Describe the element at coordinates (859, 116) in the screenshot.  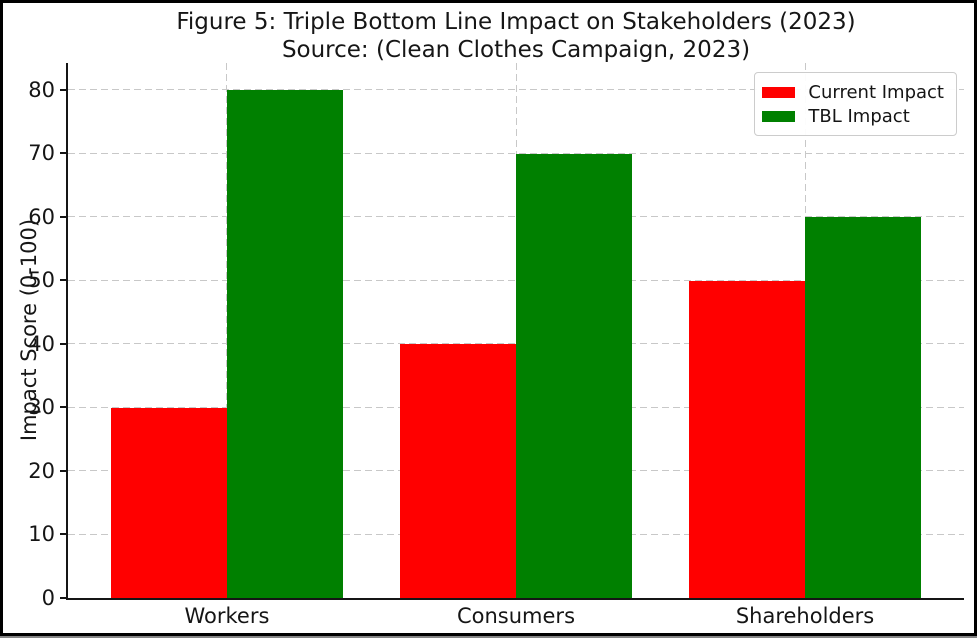
I see `legend-label-tbl-impact: TBL Impact` at that location.